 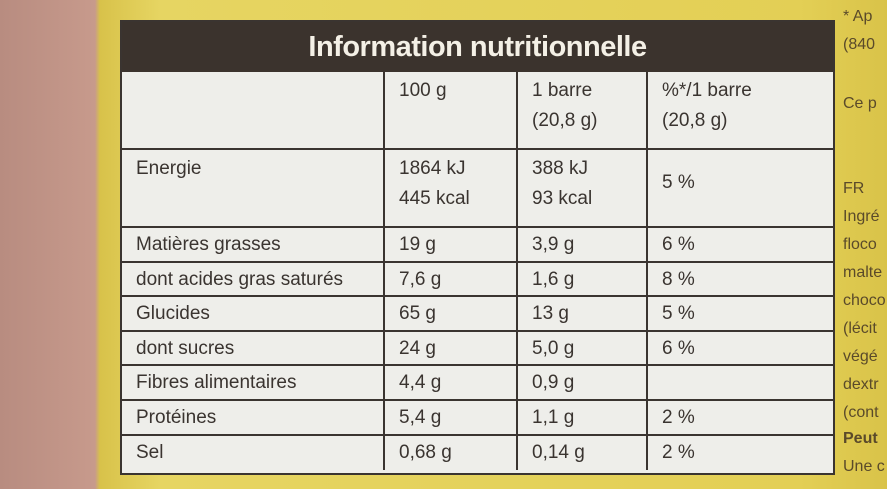 I want to click on cell-text: dont acides gras saturés, so click(x=240, y=279).